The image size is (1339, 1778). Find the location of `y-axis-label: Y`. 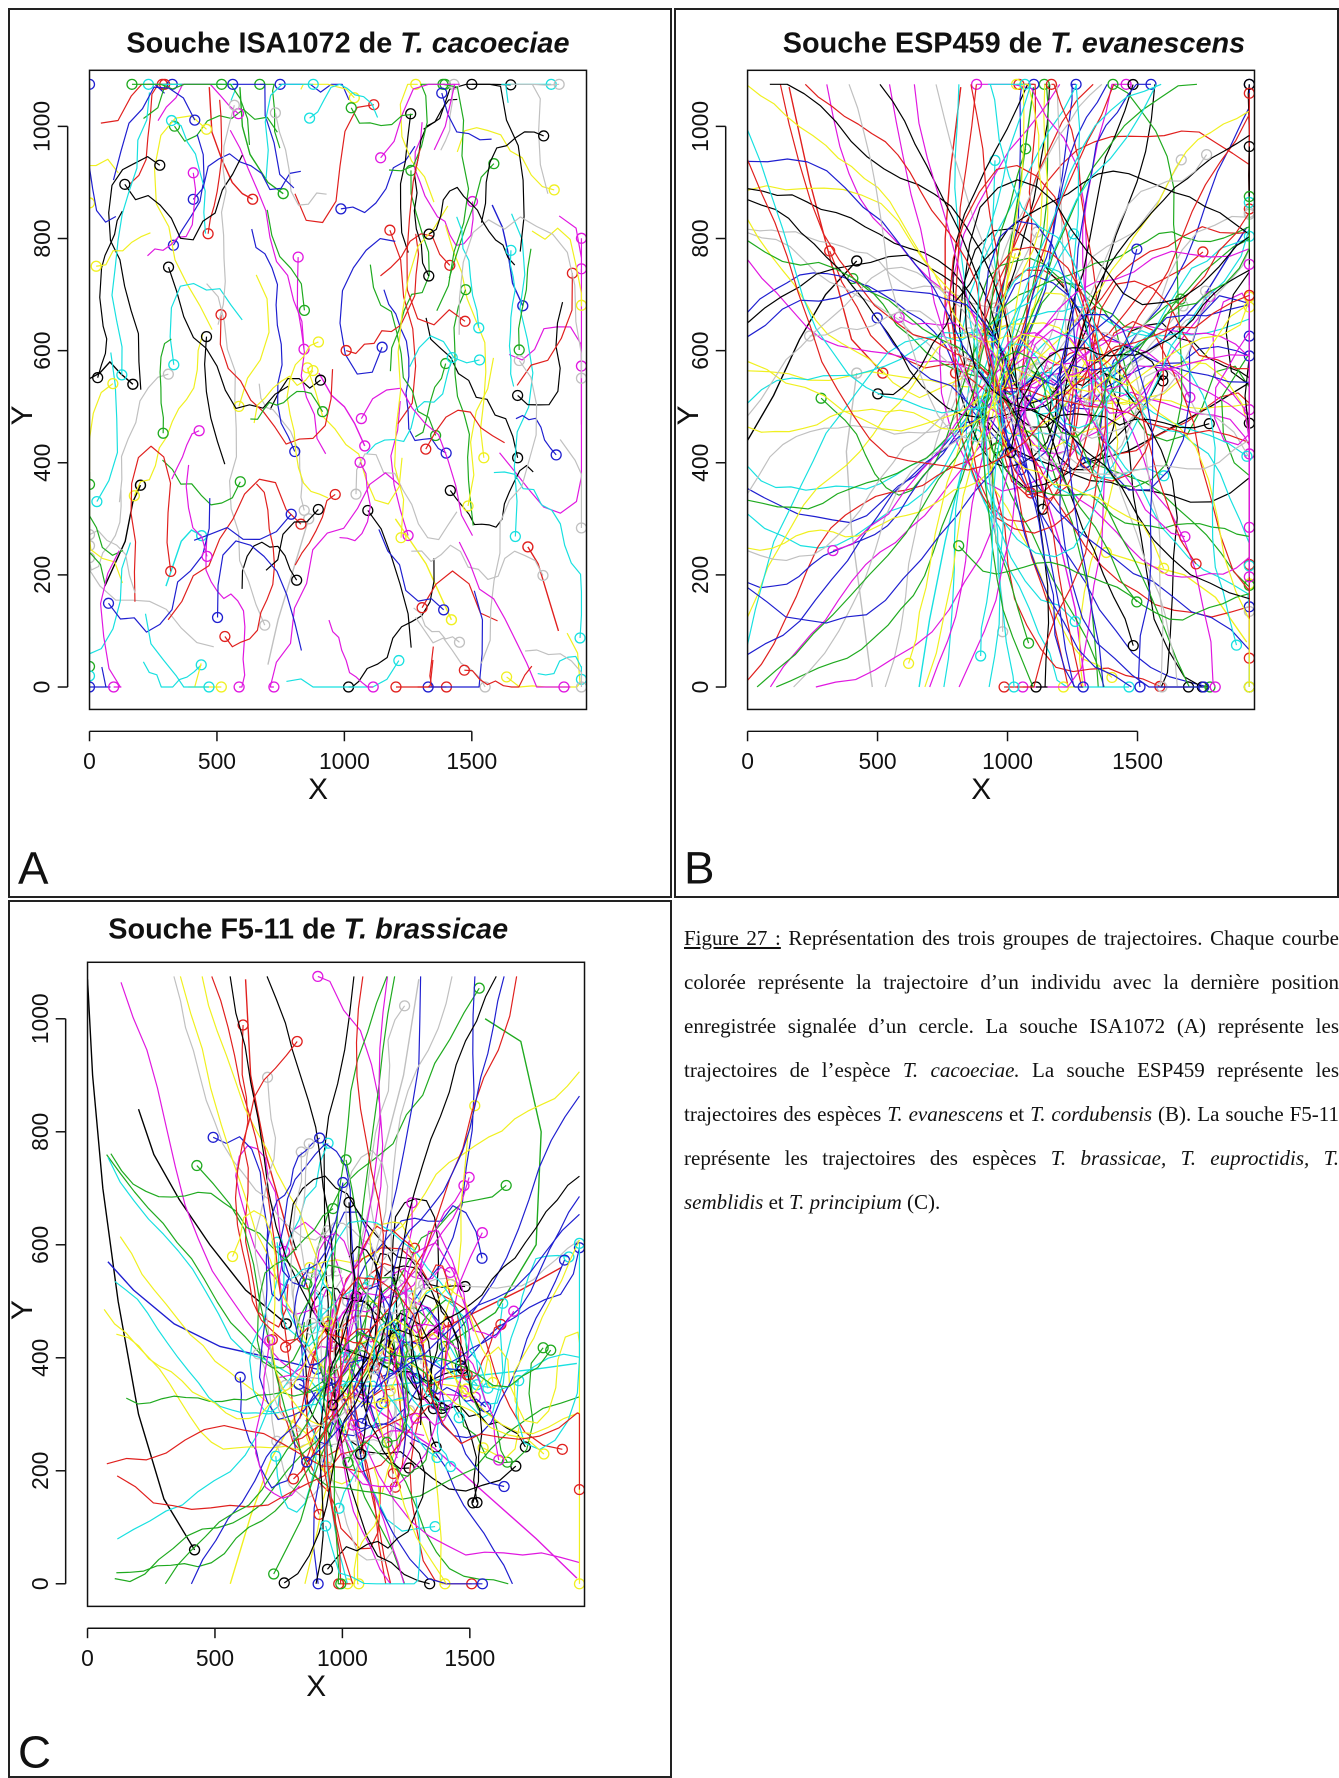

y-axis-label: Y is located at coordinates (24, 1310).